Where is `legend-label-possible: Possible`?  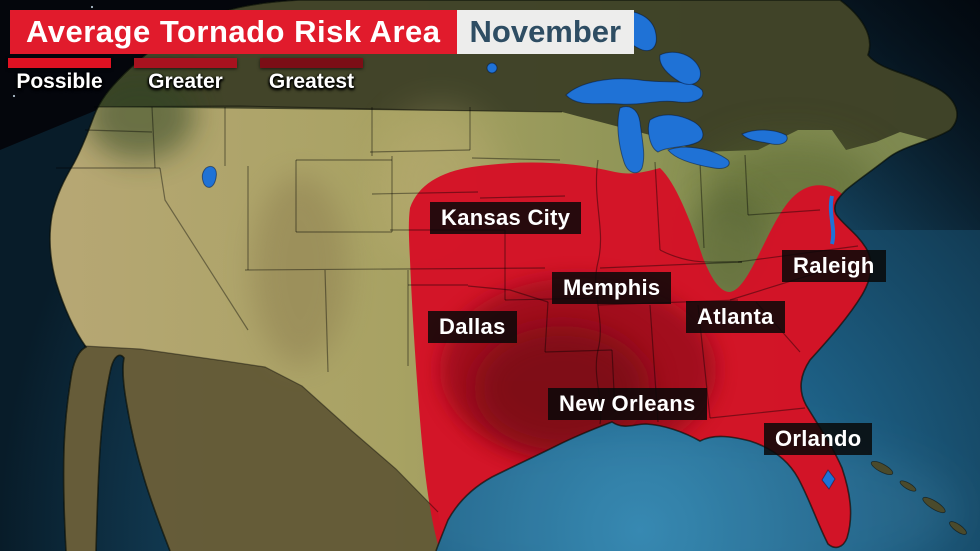
legend-label-possible: Possible is located at coordinates (59, 81).